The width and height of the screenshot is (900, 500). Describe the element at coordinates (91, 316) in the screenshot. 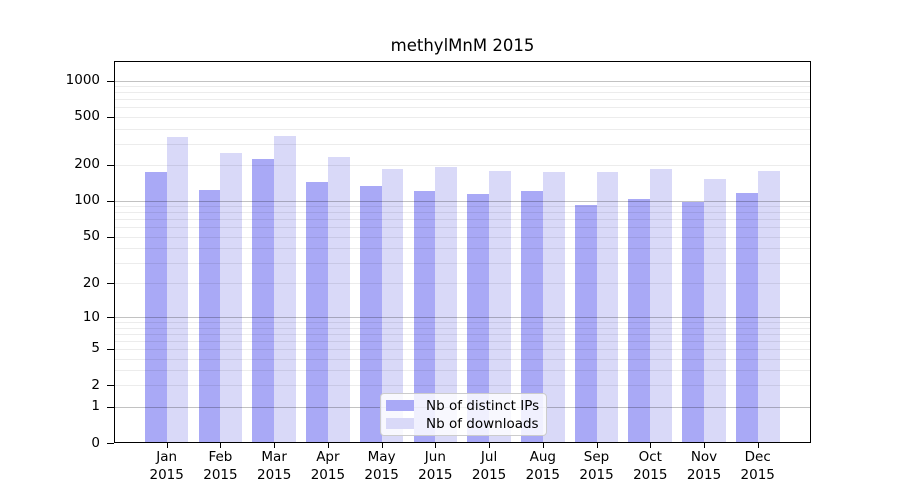

I see `y-tick-label: 10` at that location.